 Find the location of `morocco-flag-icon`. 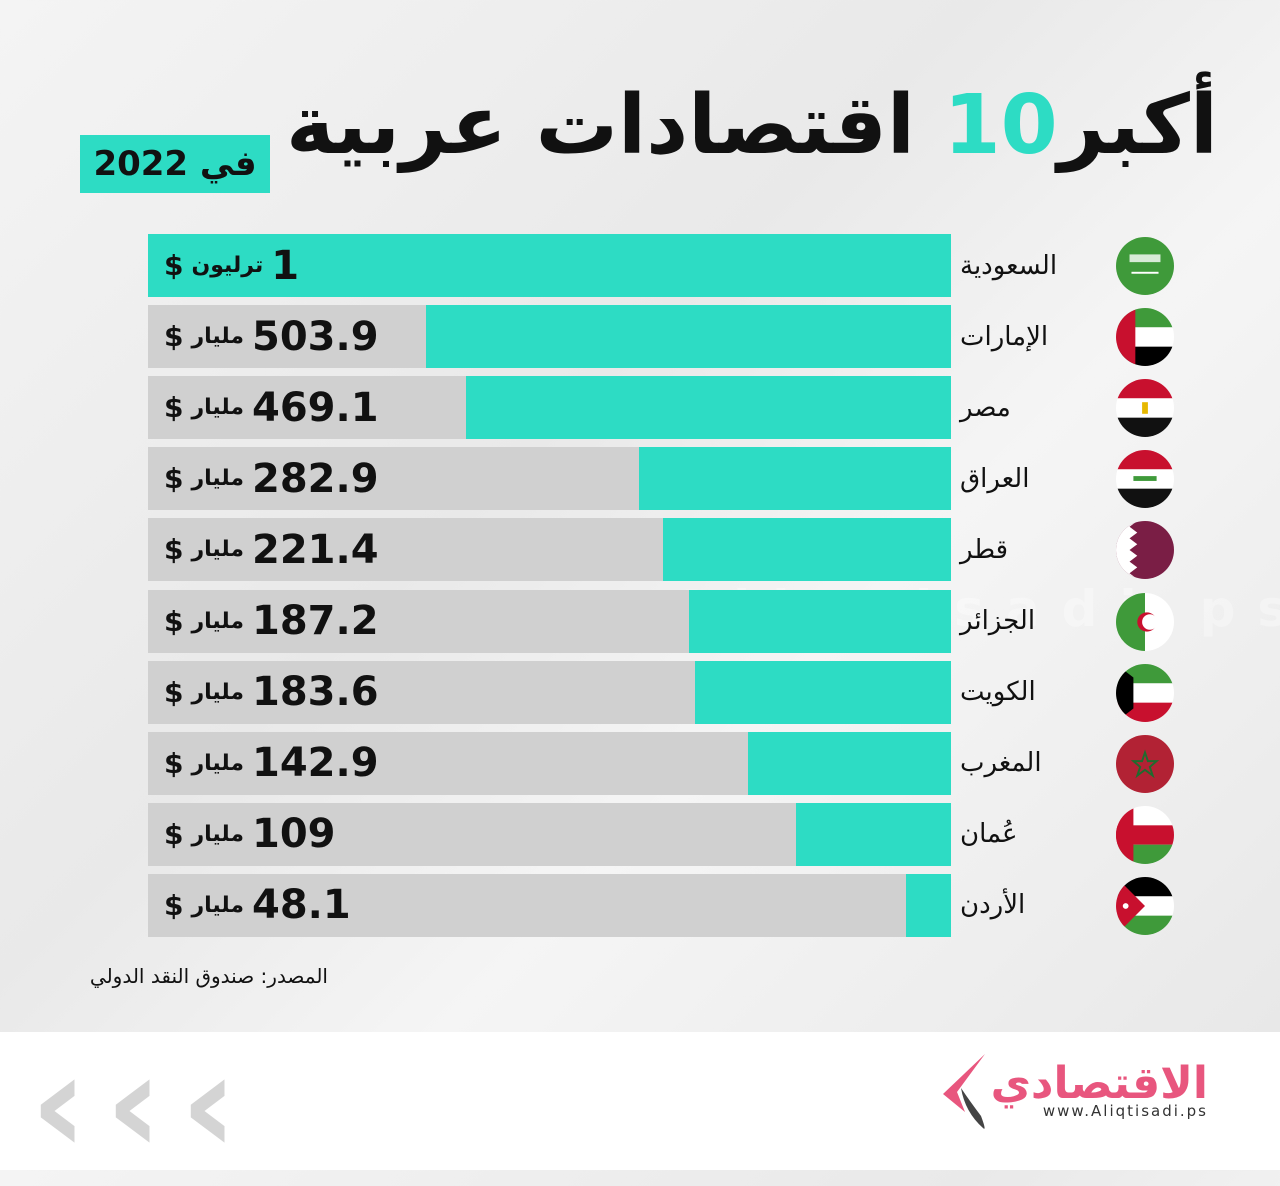

morocco-flag-icon is located at coordinates (1145, 763).